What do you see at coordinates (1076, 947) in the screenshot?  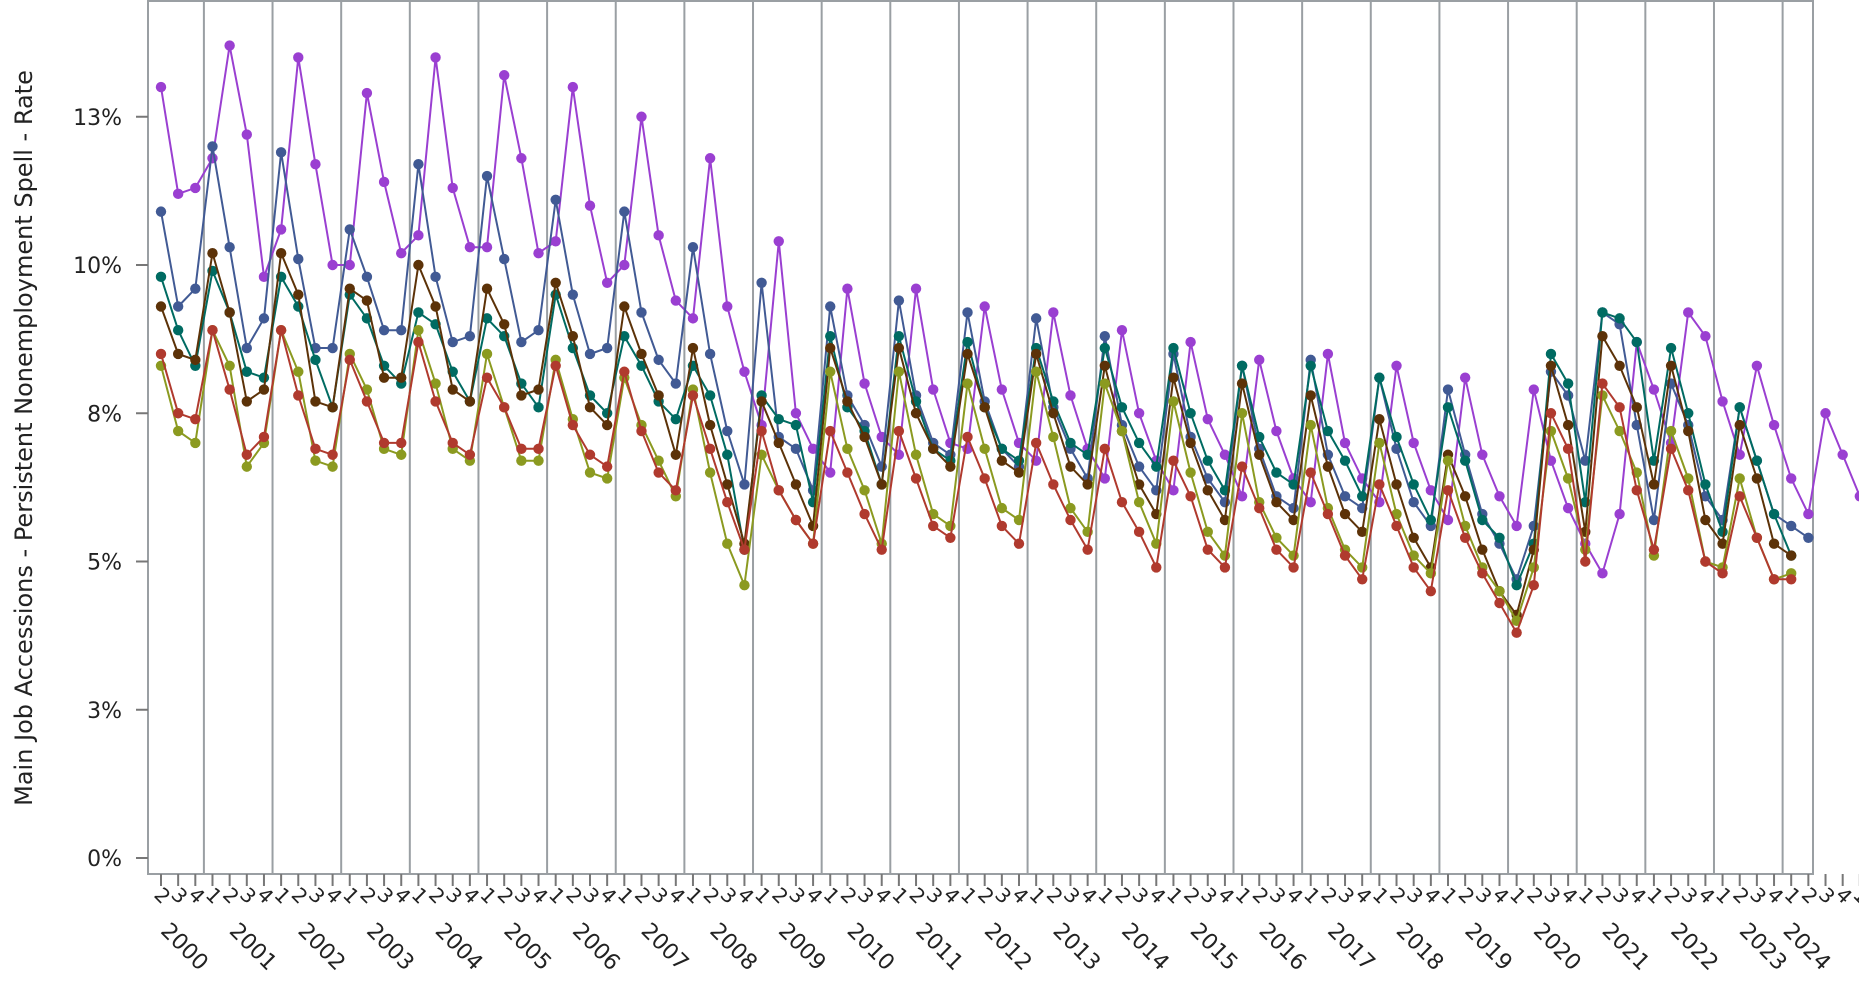 I see `year-label: 2013` at bounding box center [1076, 947].